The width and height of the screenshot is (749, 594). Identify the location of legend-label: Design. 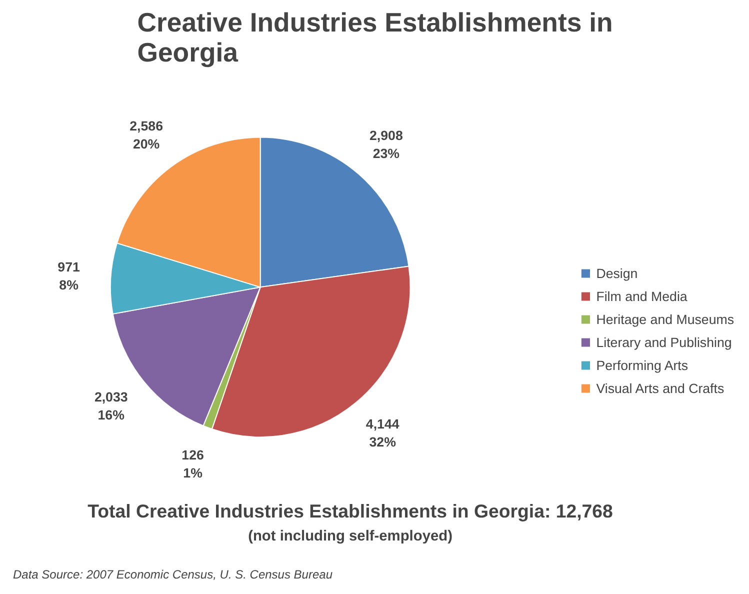
(617, 273).